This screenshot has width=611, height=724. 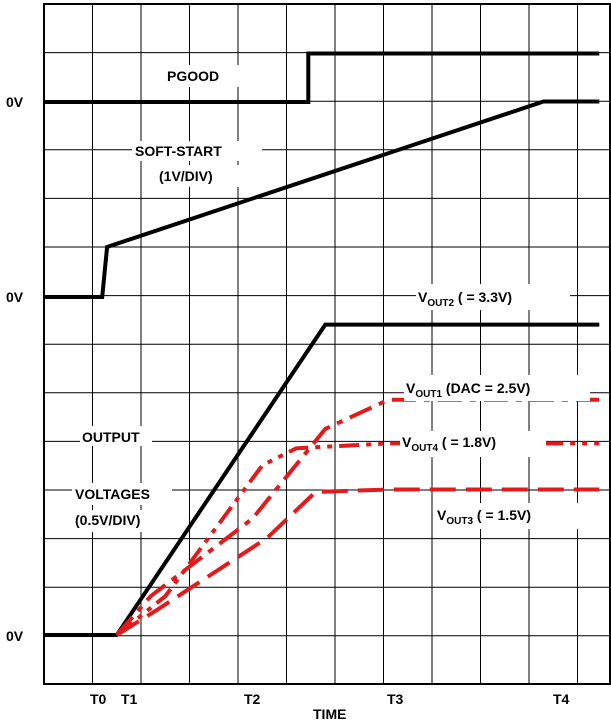 I want to click on y-label-pgood-zero: 0V, so click(x=15, y=102).